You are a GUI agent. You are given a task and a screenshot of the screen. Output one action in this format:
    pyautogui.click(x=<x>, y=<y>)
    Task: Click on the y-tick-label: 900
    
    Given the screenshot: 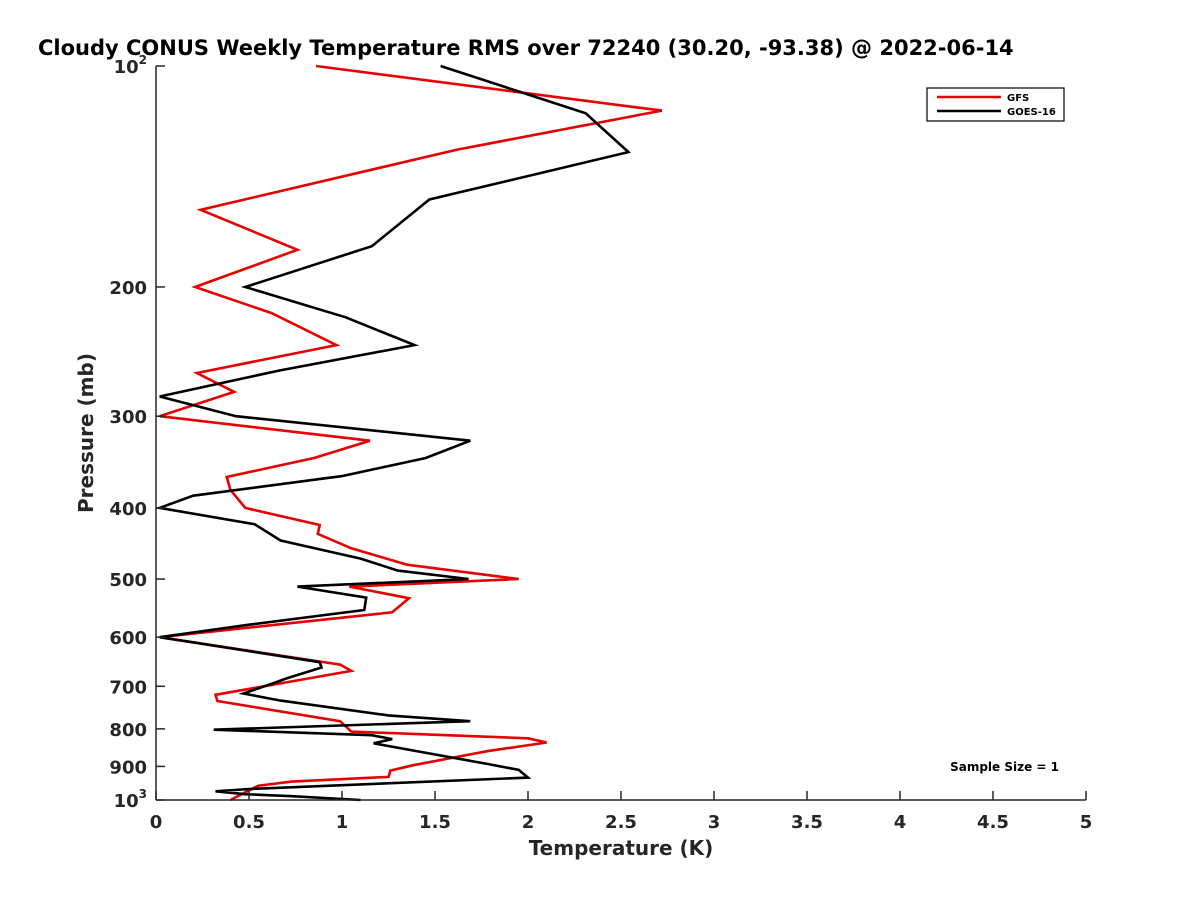 What is the action you would take?
    pyautogui.click(x=128, y=767)
    